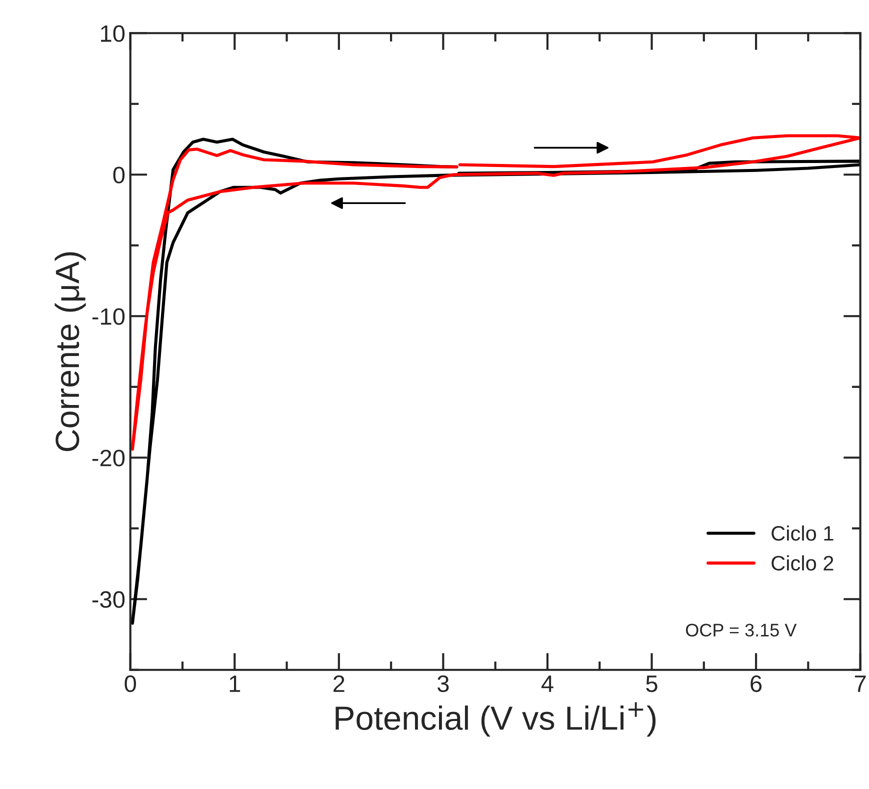 Image resolution: width=869 pixels, height=789 pixels. I want to click on x-tick-label: 5, so click(652, 684).